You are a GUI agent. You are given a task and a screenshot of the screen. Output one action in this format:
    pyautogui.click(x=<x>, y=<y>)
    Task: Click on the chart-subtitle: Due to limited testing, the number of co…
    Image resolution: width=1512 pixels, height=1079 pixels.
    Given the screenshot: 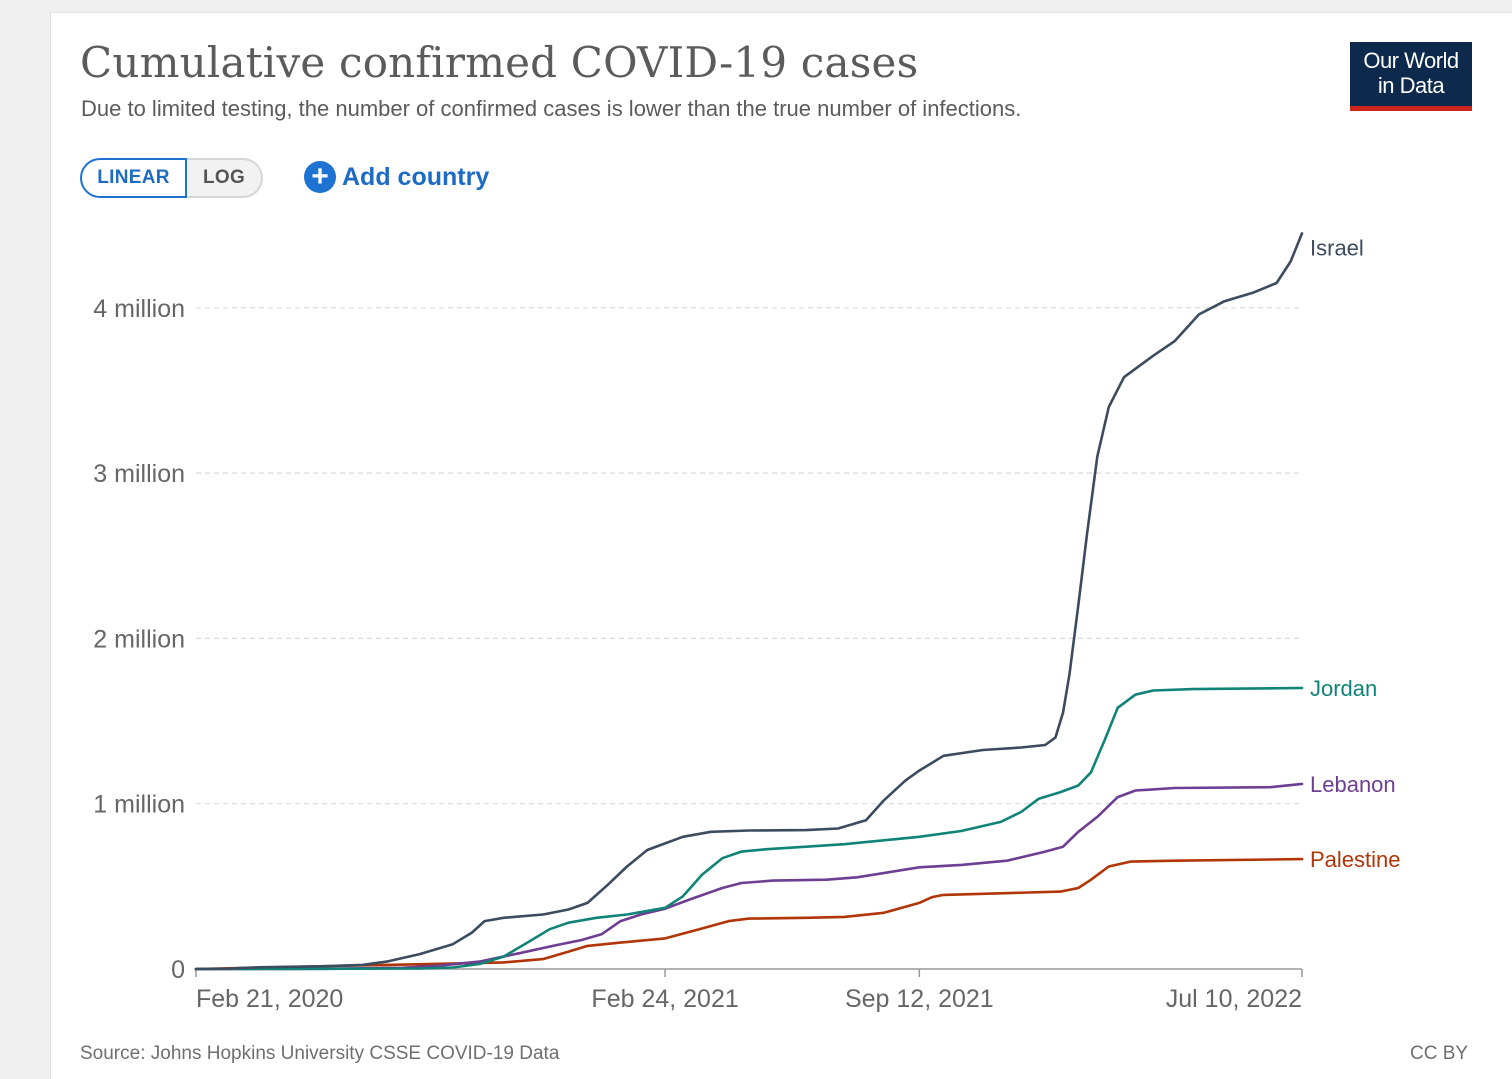 What is the action you would take?
    pyautogui.click(x=551, y=108)
    